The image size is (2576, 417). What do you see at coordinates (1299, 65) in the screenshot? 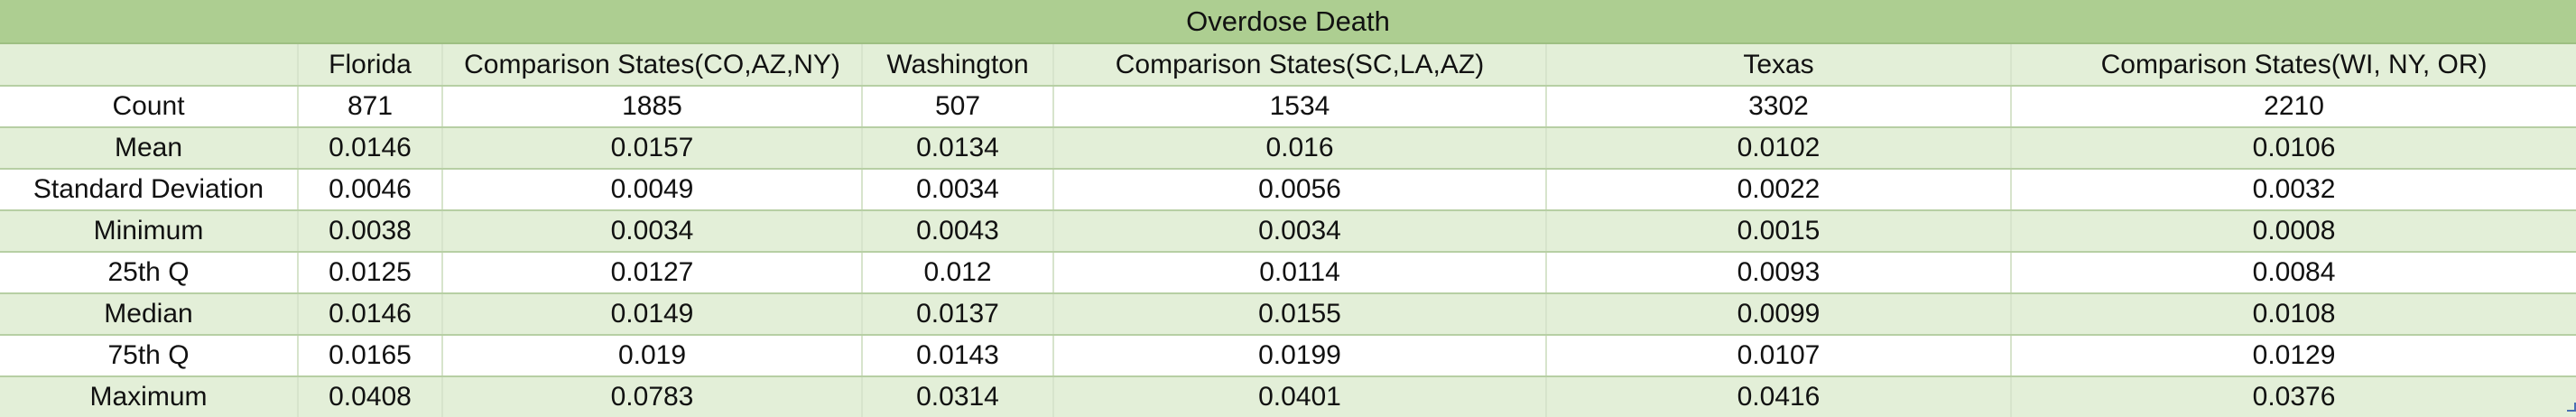
I see `column-header-comparison-sc-la-az: Comparison States(SC,LA,AZ)` at bounding box center [1299, 65].